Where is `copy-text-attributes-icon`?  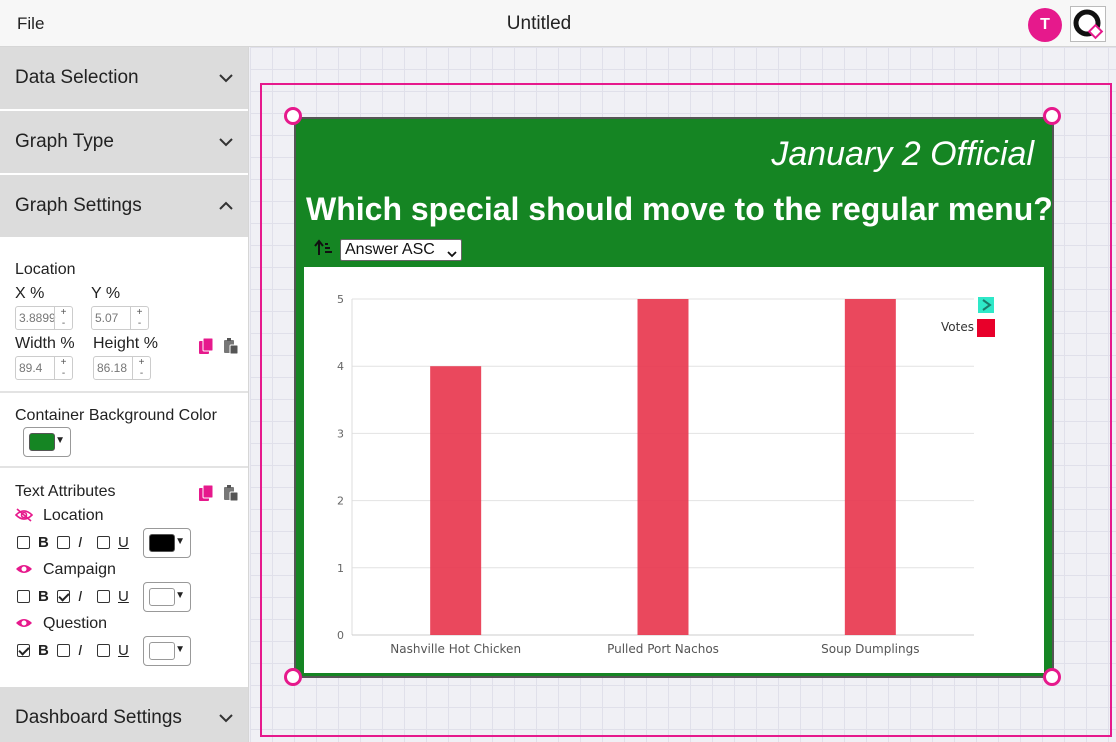 copy-text-attributes-icon is located at coordinates (206, 493).